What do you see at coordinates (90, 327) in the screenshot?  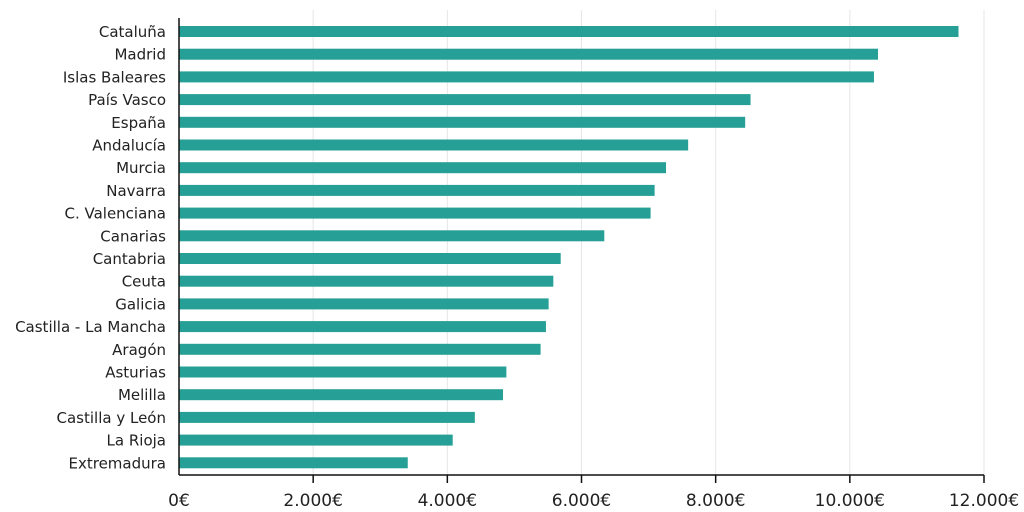 I see `category-label: Castilla - La Mancha` at bounding box center [90, 327].